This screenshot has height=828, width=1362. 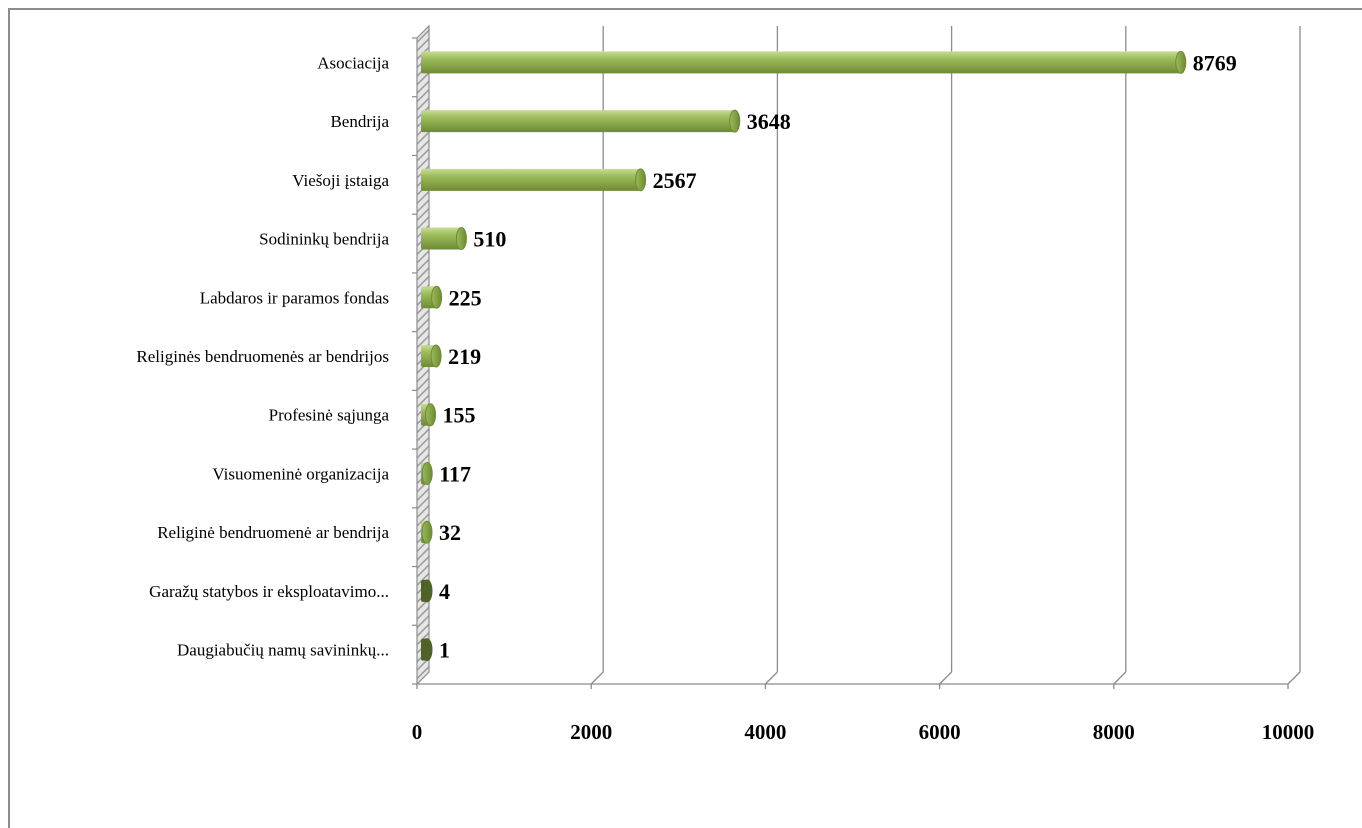 I want to click on category-label: Asociacija, so click(x=353, y=62).